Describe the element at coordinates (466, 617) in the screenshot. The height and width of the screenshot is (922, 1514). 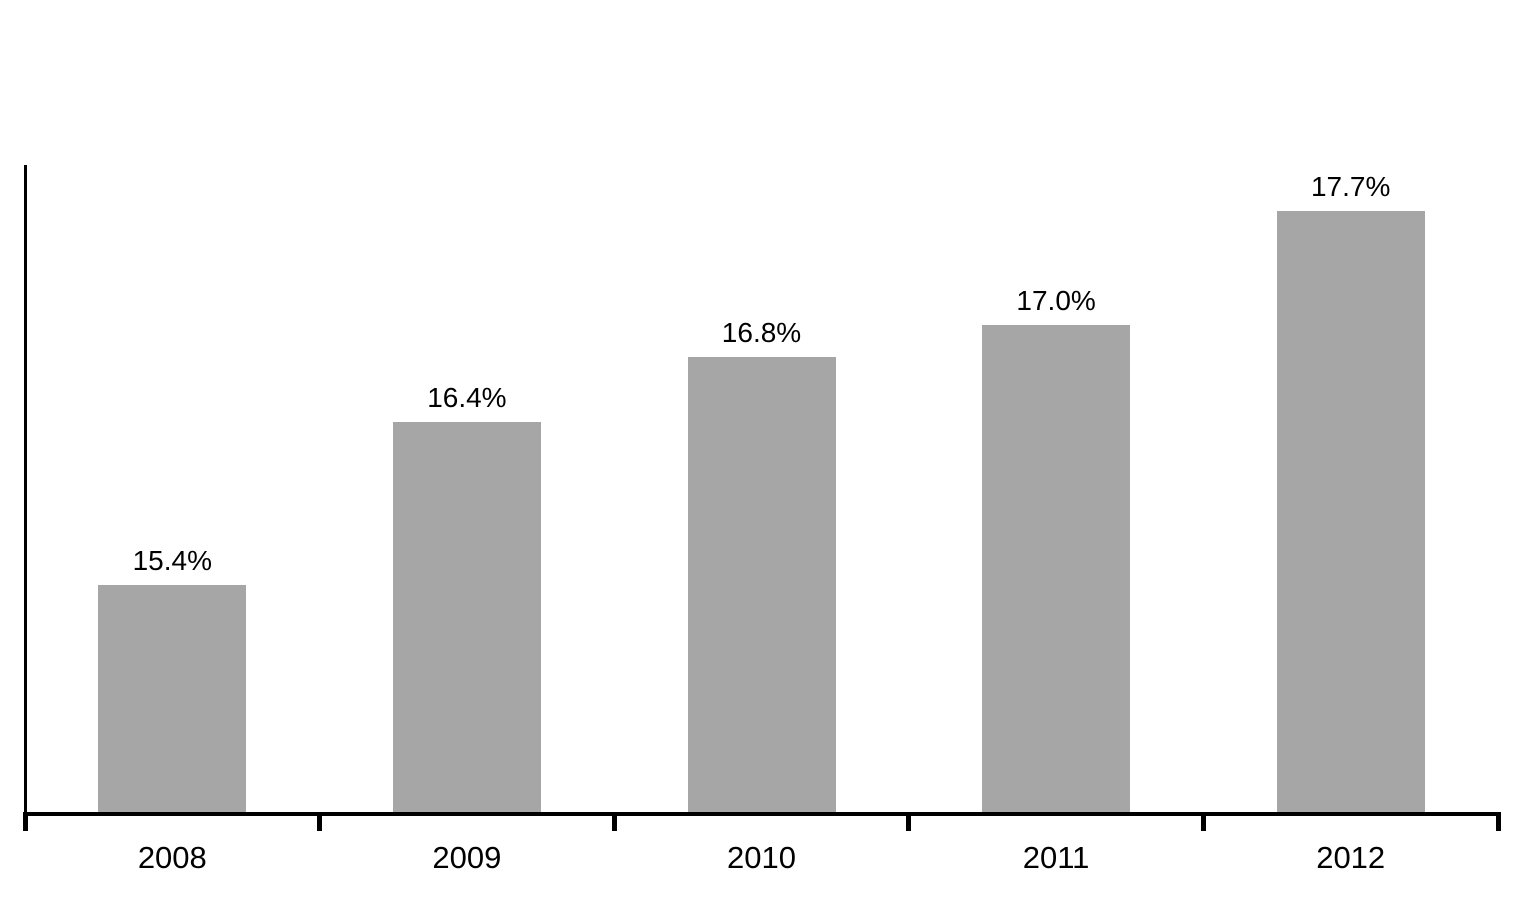
I see `bar-2009` at that location.